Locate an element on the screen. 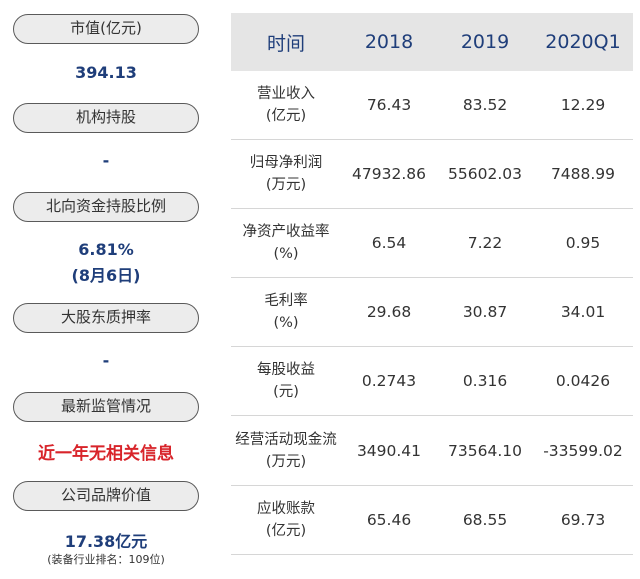 This screenshot has height=579, width=640. cell-value: 83.52 is located at coordinates (485, 105).